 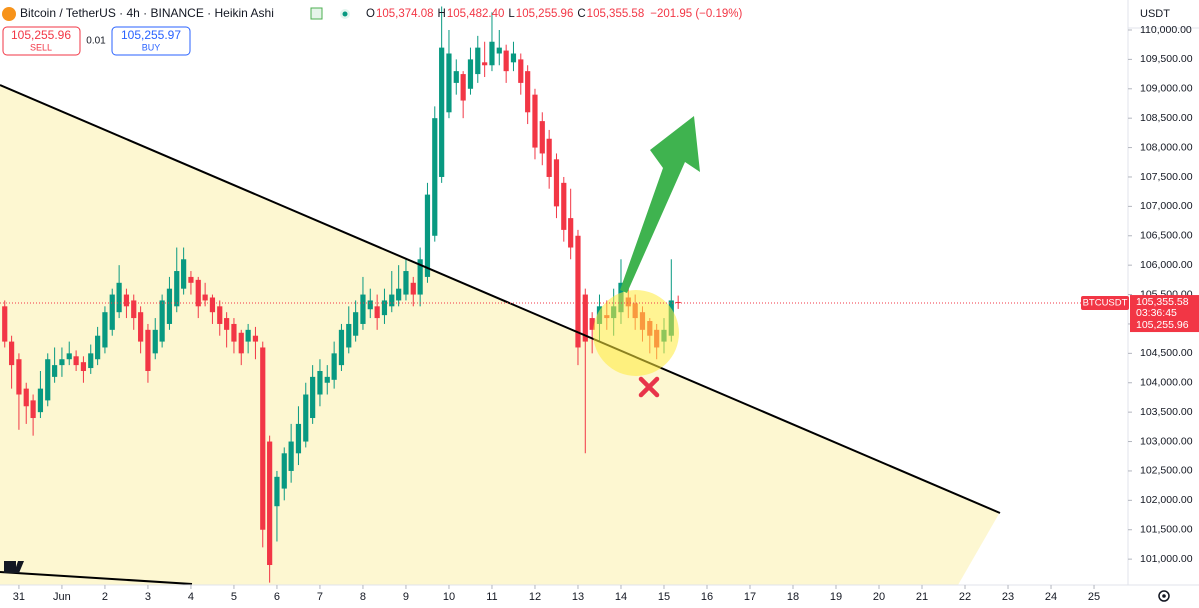 I want to click on trend-line-lower, so click(x=96, y=578).